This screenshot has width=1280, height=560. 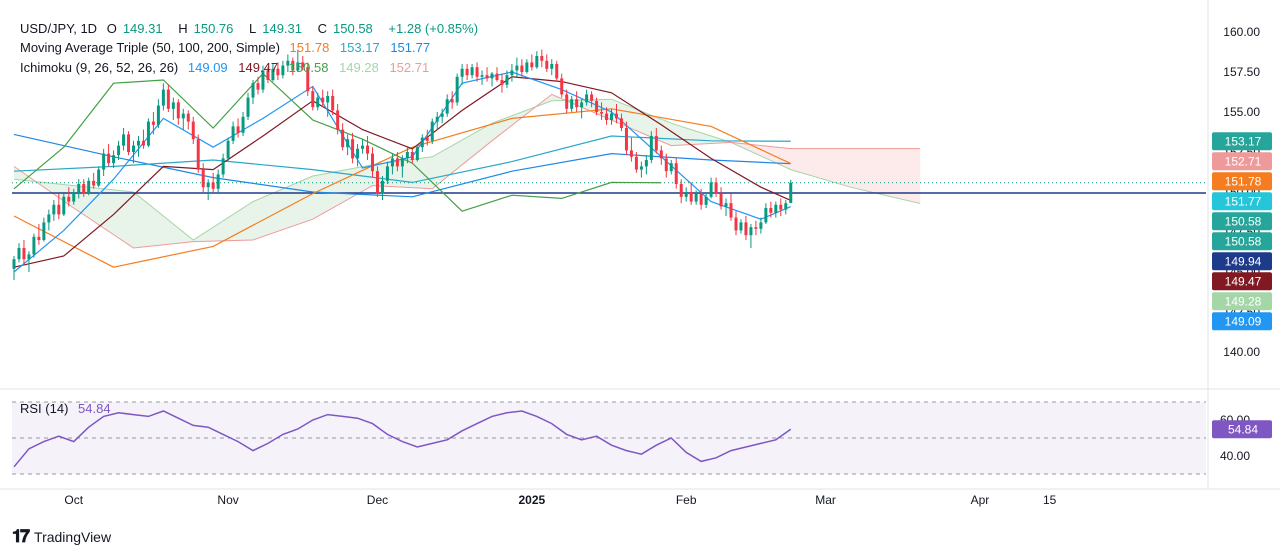 I want to click on time-axis-label: Feb, so click(x=686, y=500).